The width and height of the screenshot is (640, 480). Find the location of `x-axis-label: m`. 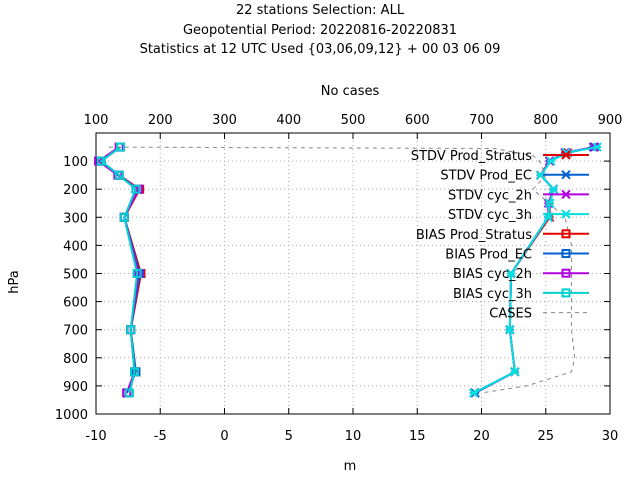

x-axis-label: m is located at coordinates (350, 466).